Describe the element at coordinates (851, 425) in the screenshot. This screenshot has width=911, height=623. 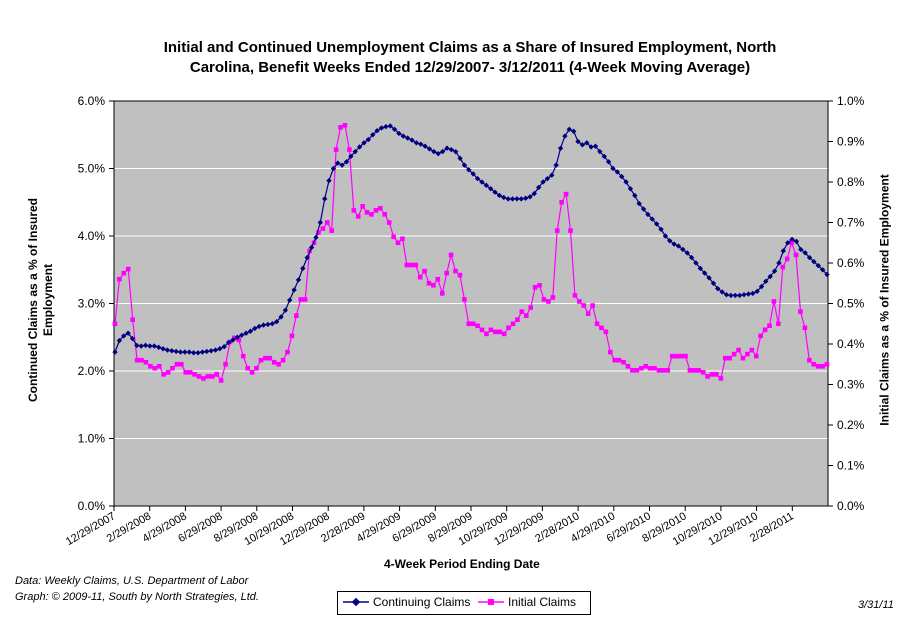
I see `y-right-tick-label: 0.2%` at that location.